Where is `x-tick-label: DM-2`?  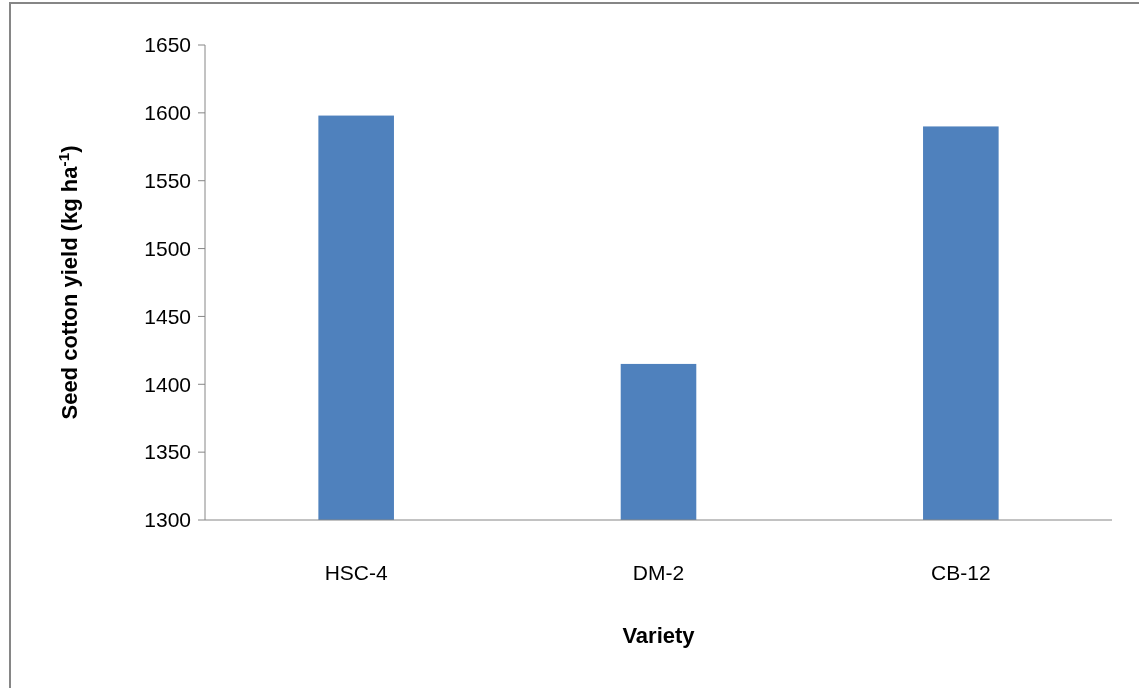 x-tick-label: DM-2 is located at coordinates (658, 572).